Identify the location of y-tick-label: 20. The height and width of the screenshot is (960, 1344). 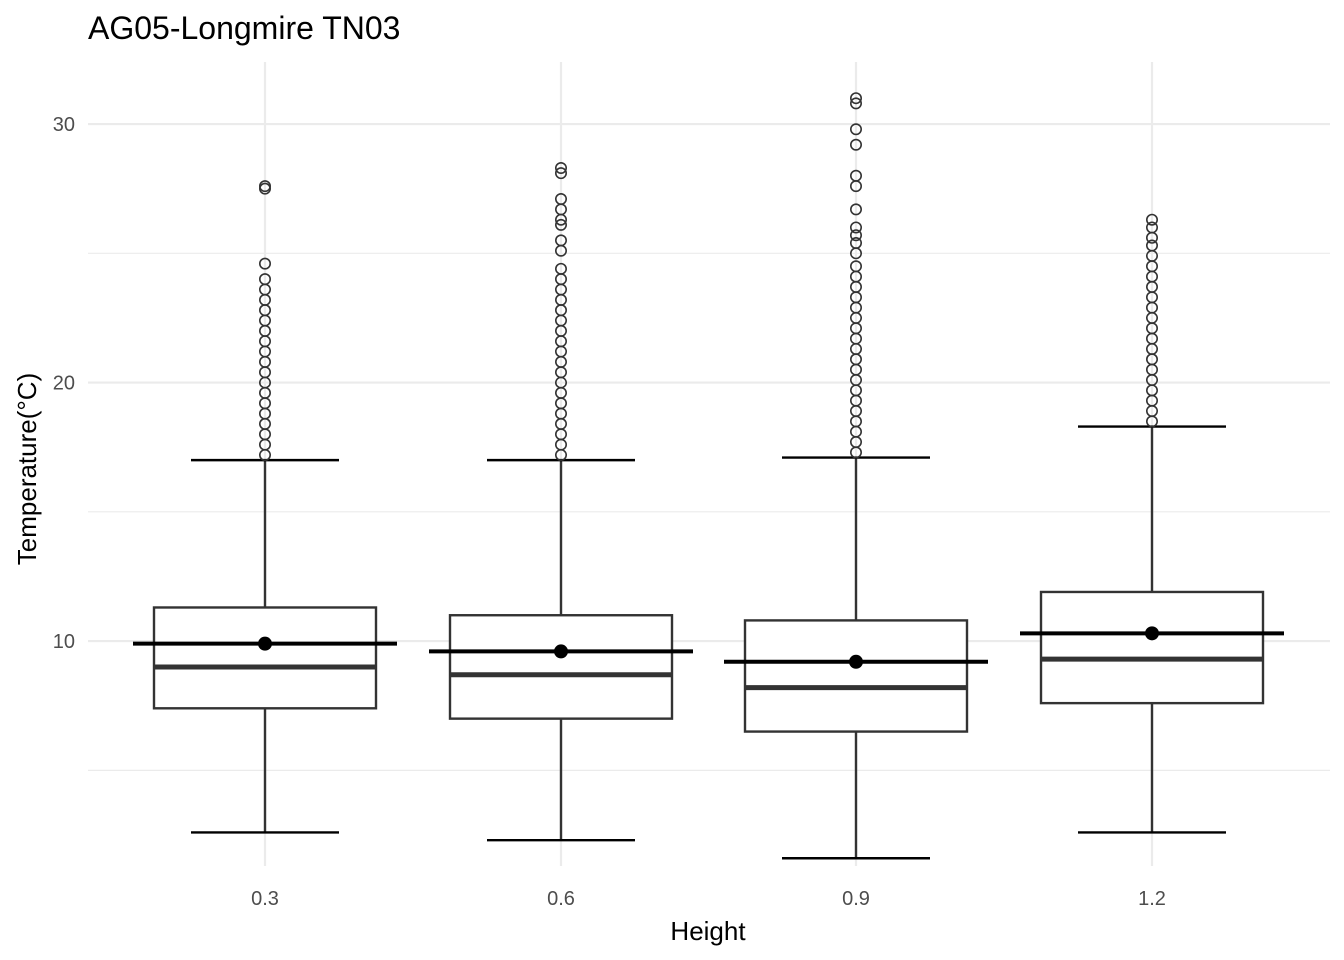
(64, 384).